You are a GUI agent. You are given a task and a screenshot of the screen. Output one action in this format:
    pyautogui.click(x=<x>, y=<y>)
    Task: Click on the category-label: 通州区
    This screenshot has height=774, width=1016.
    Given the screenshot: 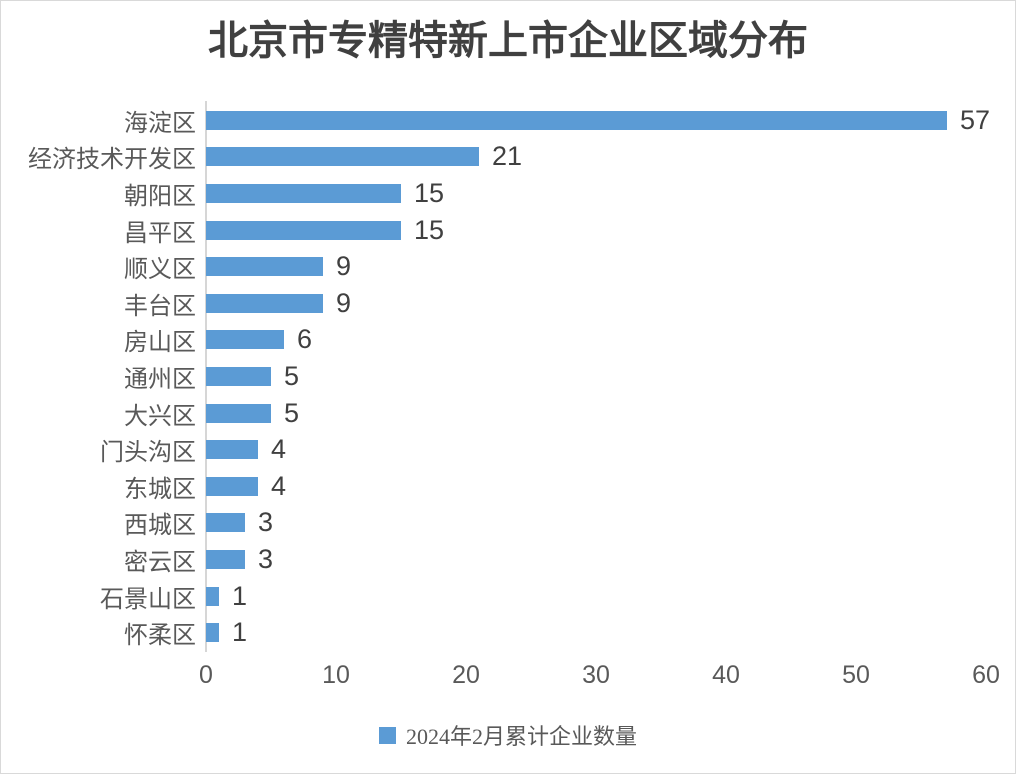 What is the action you would take?
    pyautogui.click(x=160, y=379)
    